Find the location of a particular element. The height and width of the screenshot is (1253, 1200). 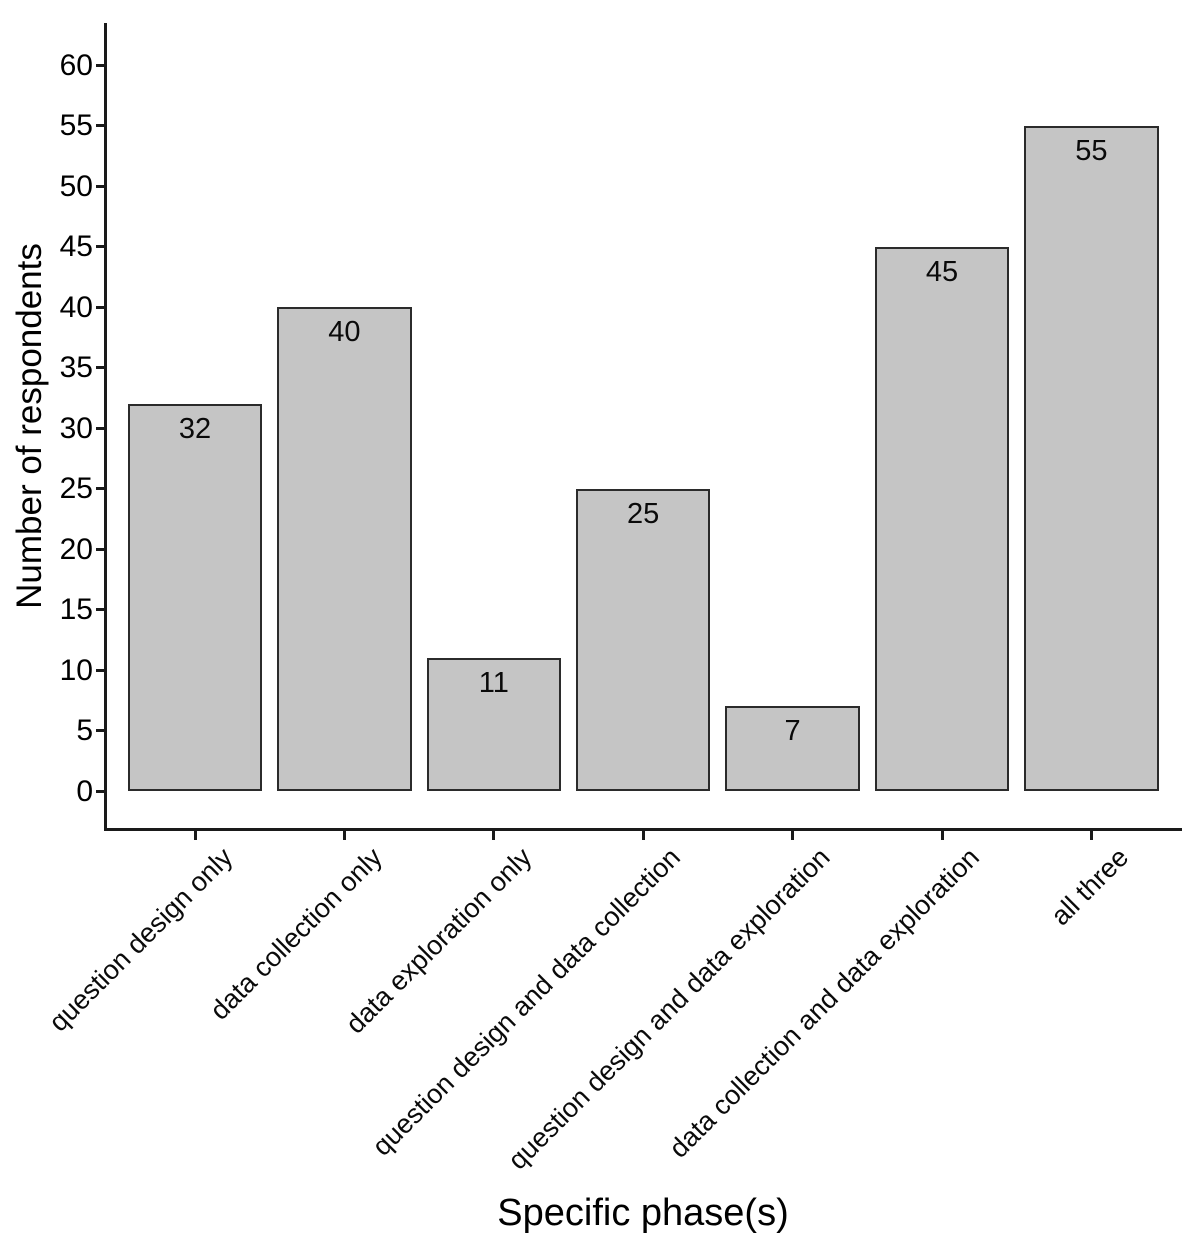

y-axis-title: Number of respondents is located at coordinates (29, 426).